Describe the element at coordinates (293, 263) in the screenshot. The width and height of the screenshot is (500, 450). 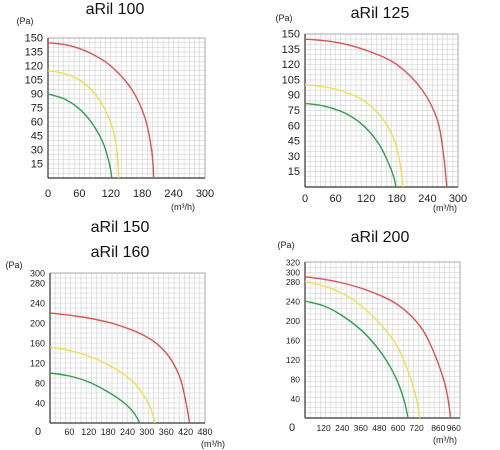
I see `y-tick-label: 320` at that location.